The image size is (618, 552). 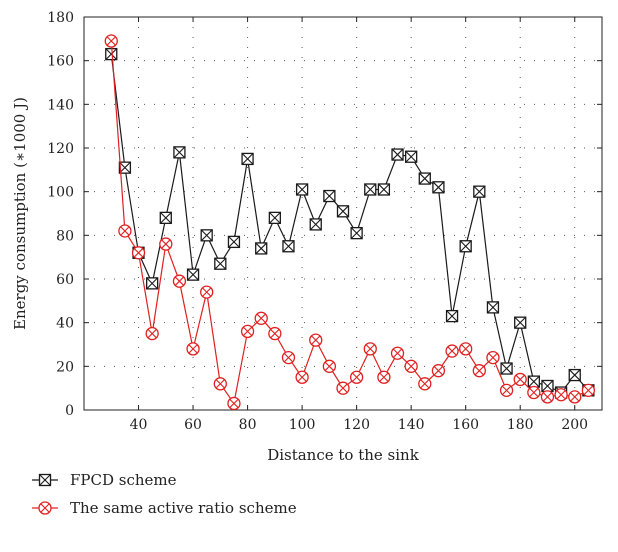 What do you see at coordinates (65, 324) in the screenshot?
I see `y-tick-label: 40` at bounding box center [65, 324].